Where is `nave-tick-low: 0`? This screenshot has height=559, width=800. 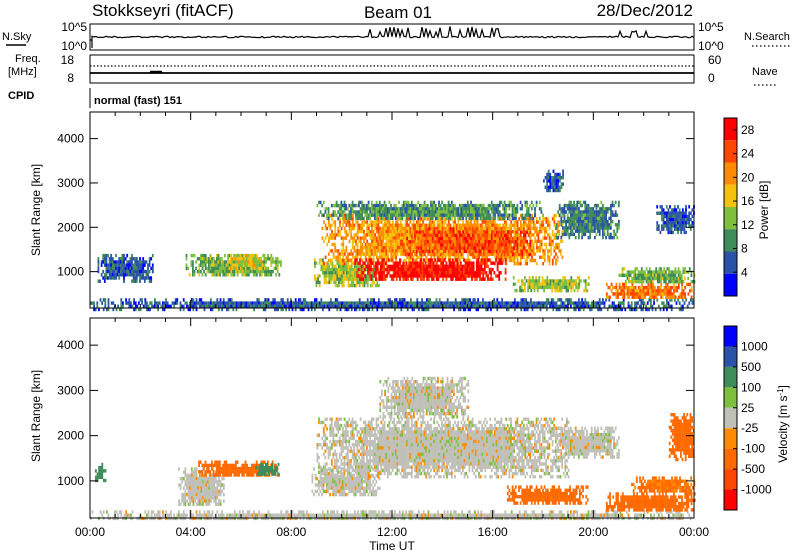 nave-tick-low: 0 is located at coordinates (711, 78).